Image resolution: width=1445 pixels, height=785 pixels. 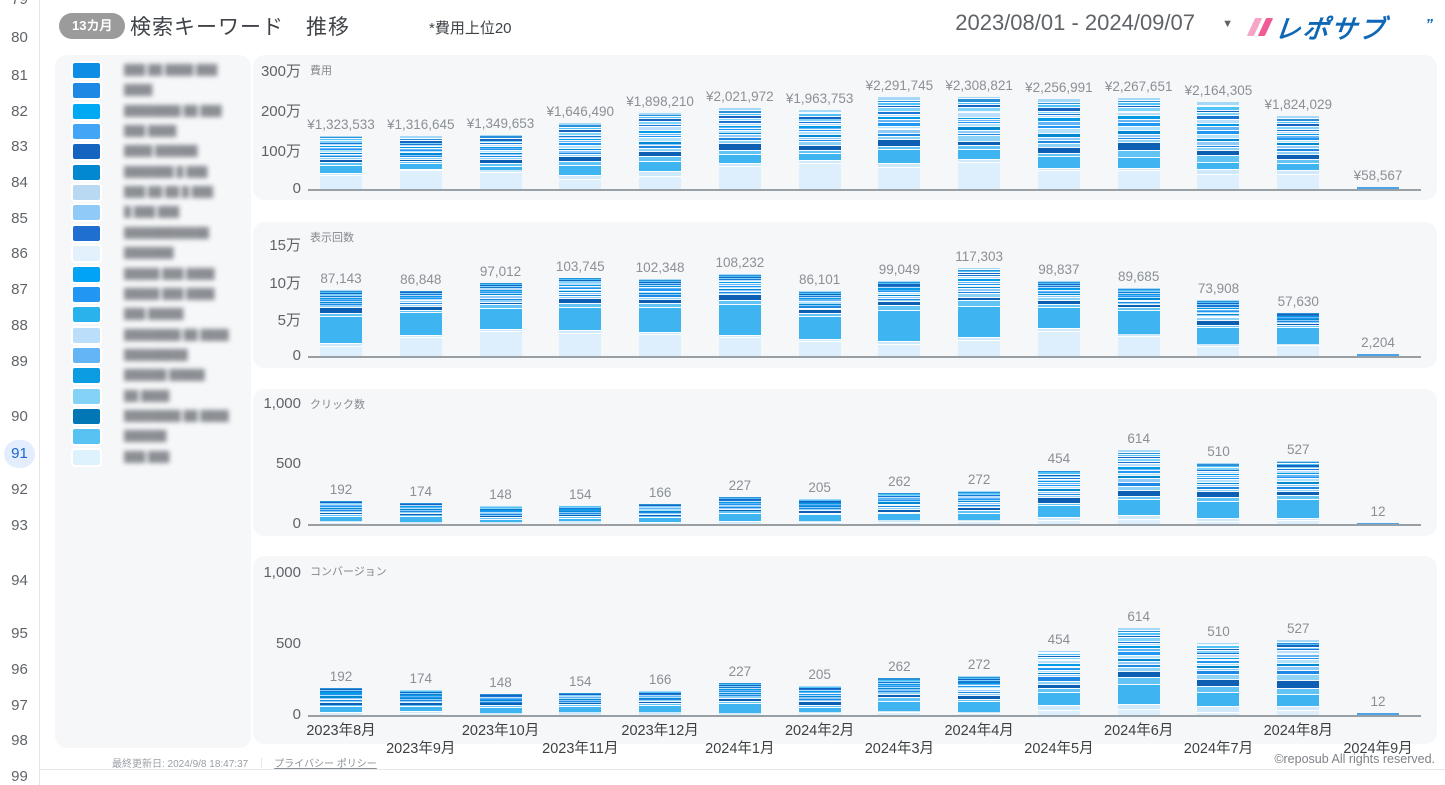 I want to click on page-number-89: 89, so click(x=19, y=361).